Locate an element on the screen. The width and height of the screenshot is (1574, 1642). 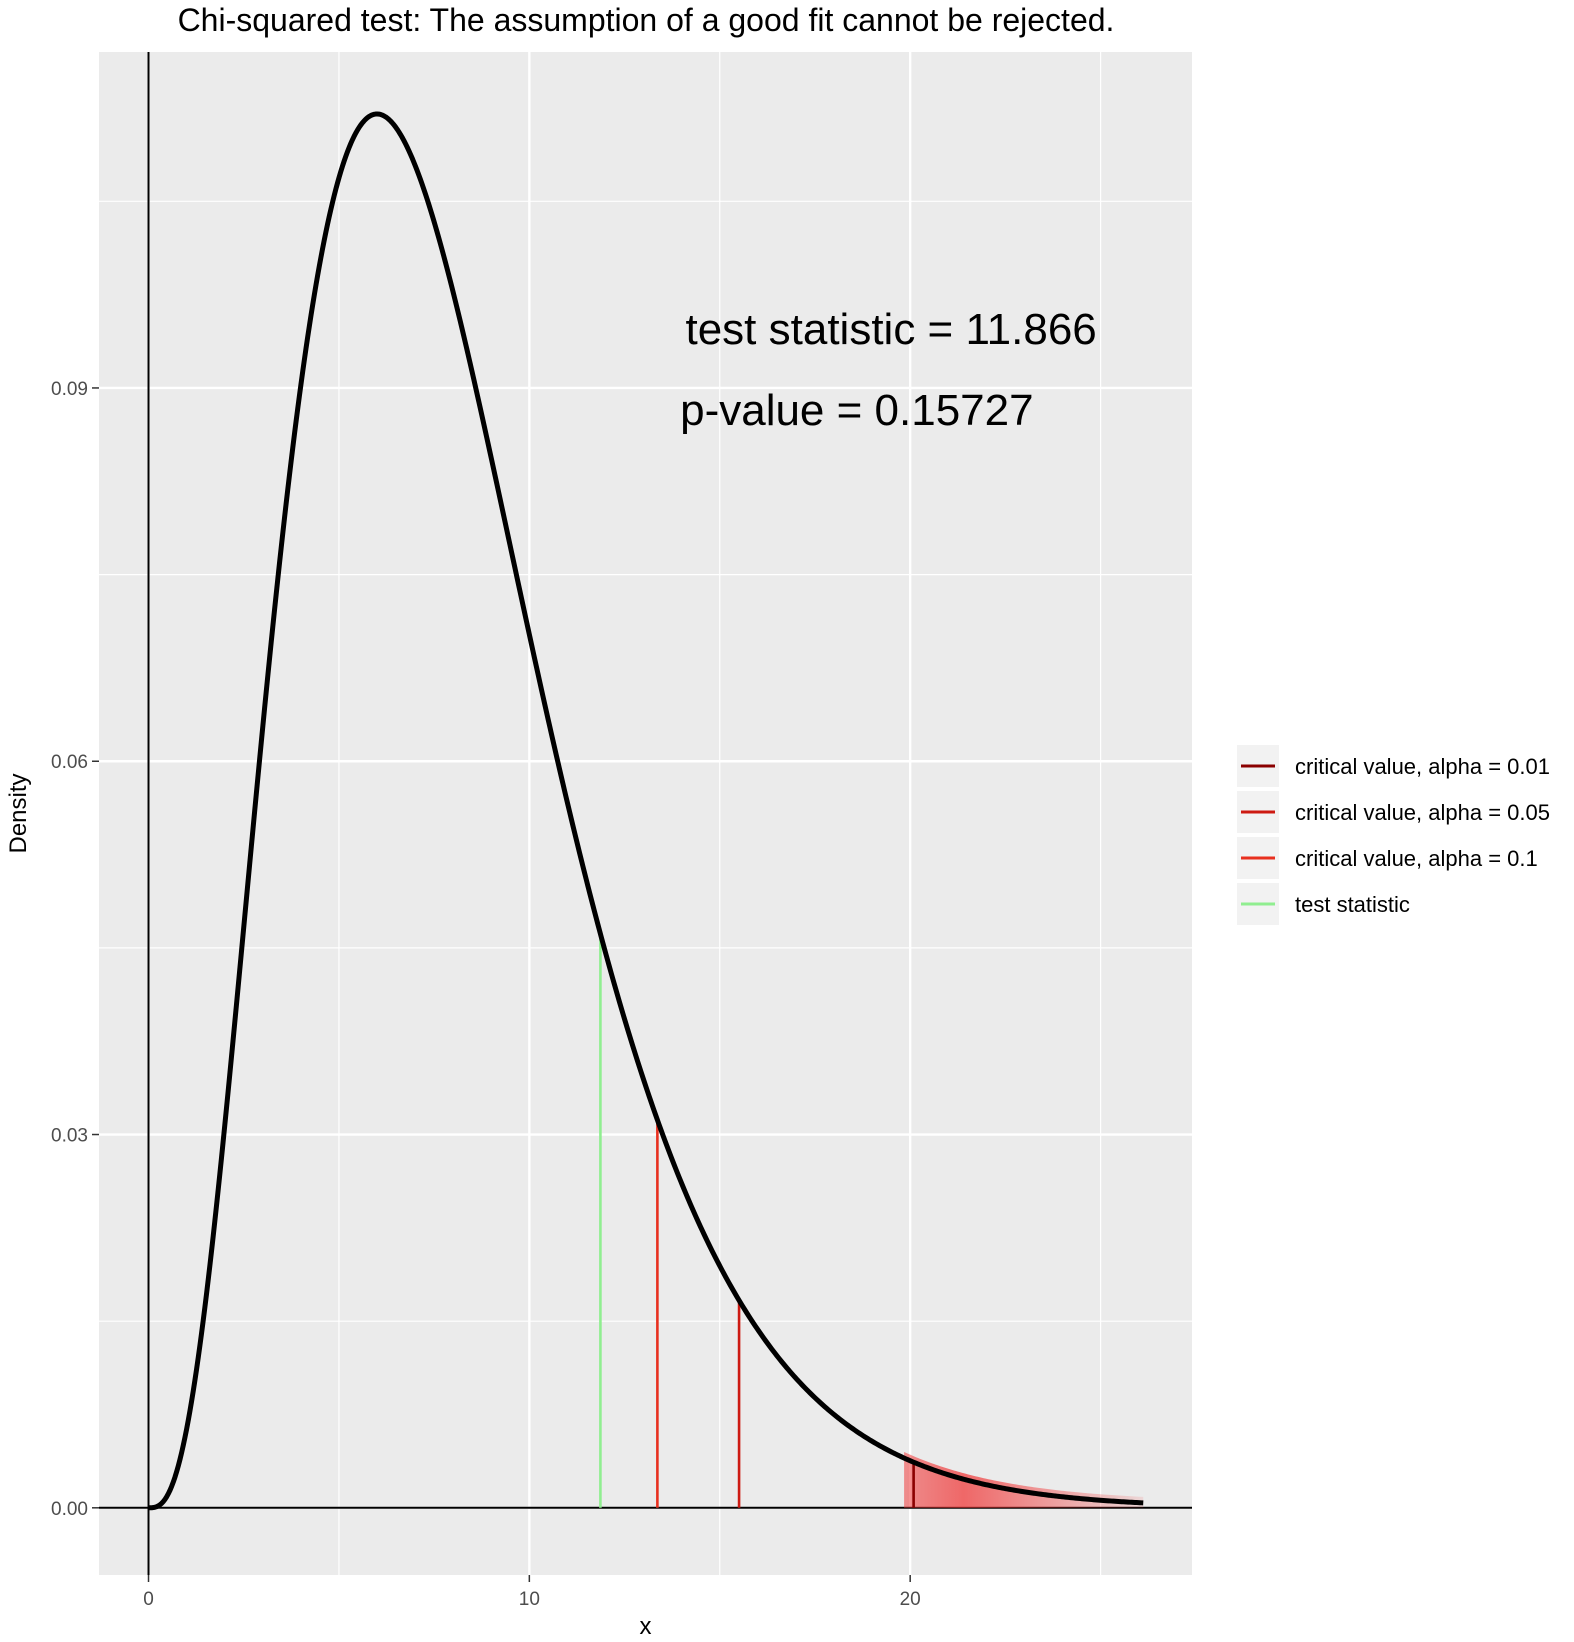
annotation-1: test statistic = 11.866 is located at coordinates (890, 329).